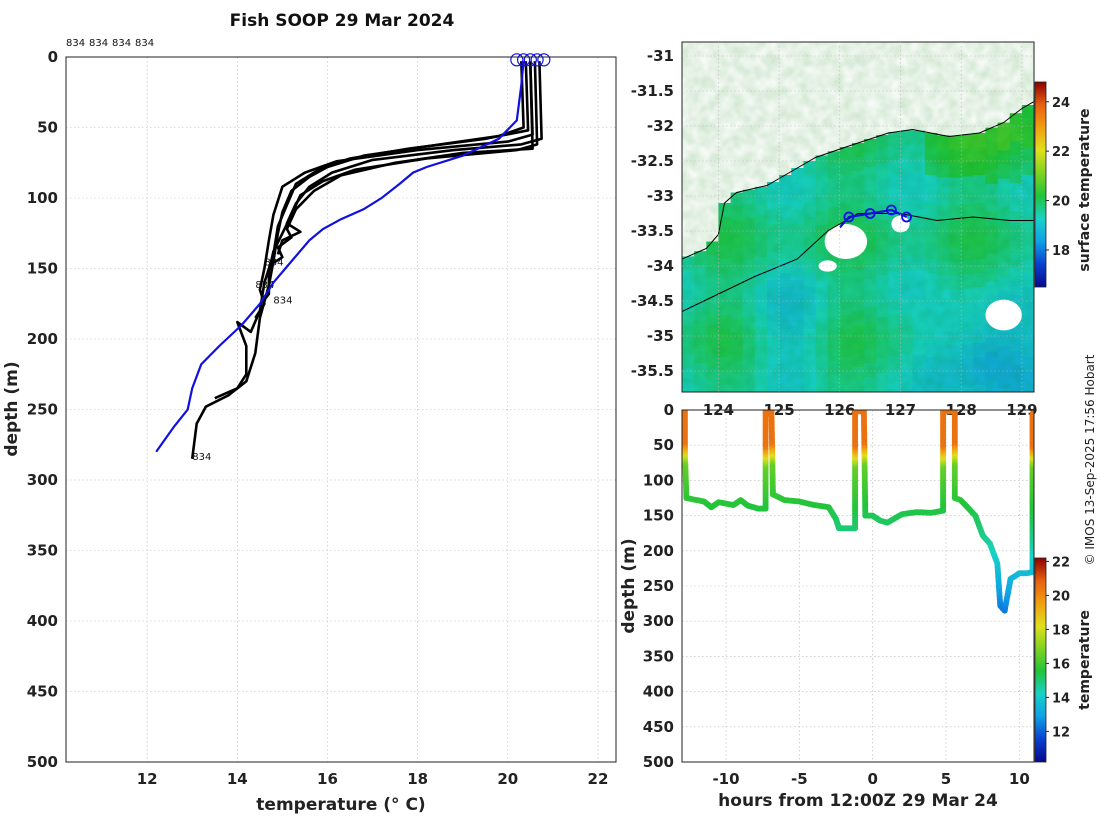 Image resolution: width=1100 pixels, height=820 pixels. What do you see at coordinates (1040, 660) in the screenshot?
I see `temperature-colorbar` at bounding box center [1040, 660].